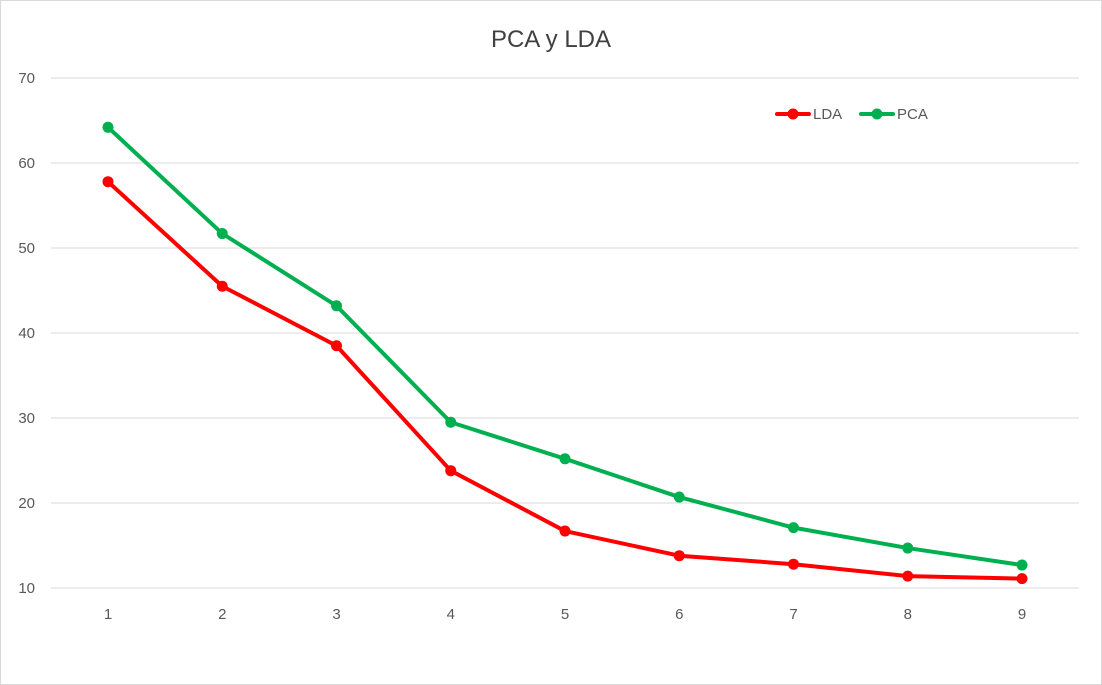 The height and width of the screenshot is (685, 1102). I want to click on x-tick-label: 7, so click(793, 614).